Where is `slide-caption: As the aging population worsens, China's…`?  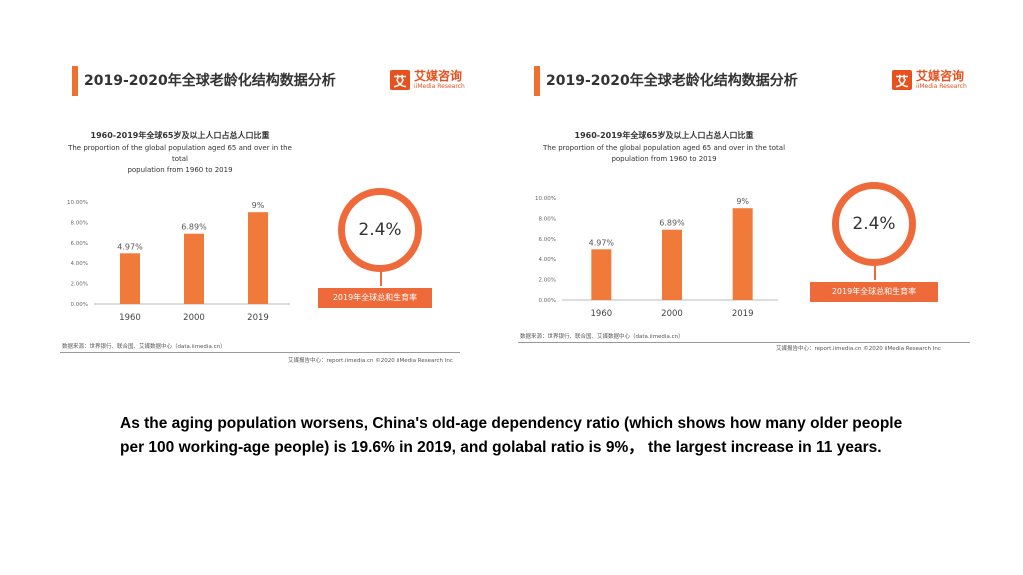 slide-caption: As the aging population worsens, China's… is located at coordinates (511, 435).